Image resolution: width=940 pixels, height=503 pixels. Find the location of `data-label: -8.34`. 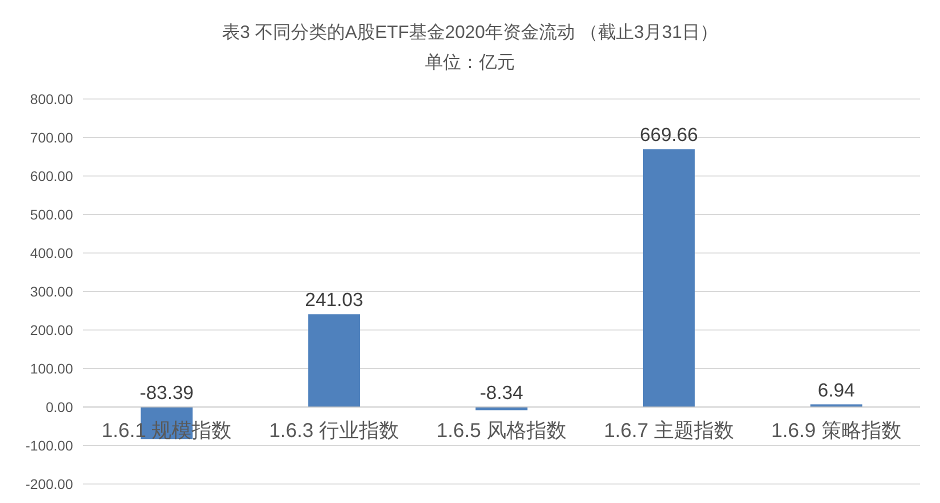

data-label: -8.34 is located at coordinates (502, 393).